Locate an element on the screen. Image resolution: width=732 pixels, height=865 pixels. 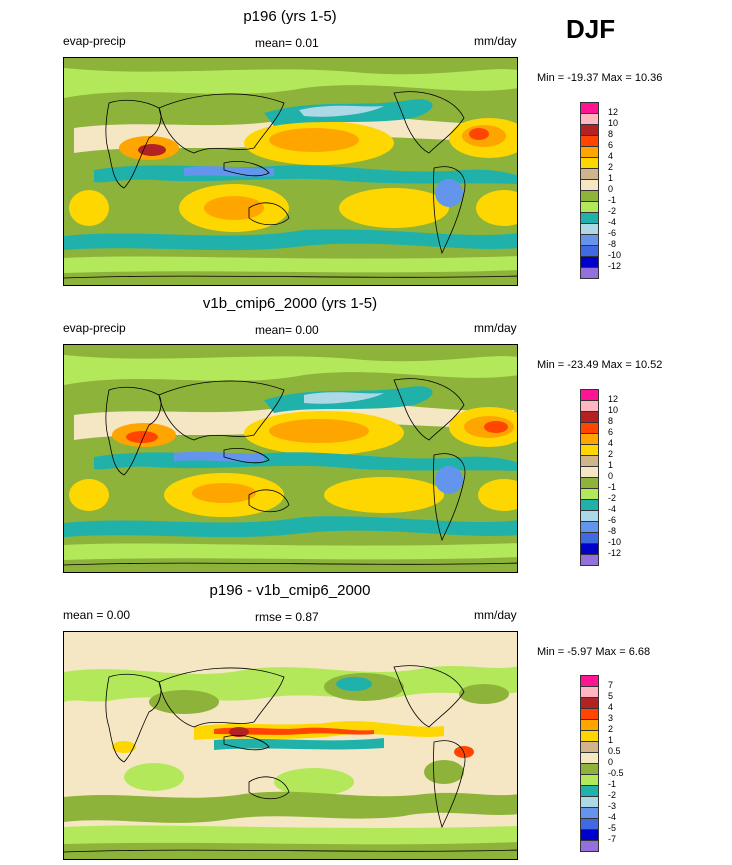
panel-2-title: v1b_cmip6_2000 (yrs 1-5) is located at coordinates (290, 303).